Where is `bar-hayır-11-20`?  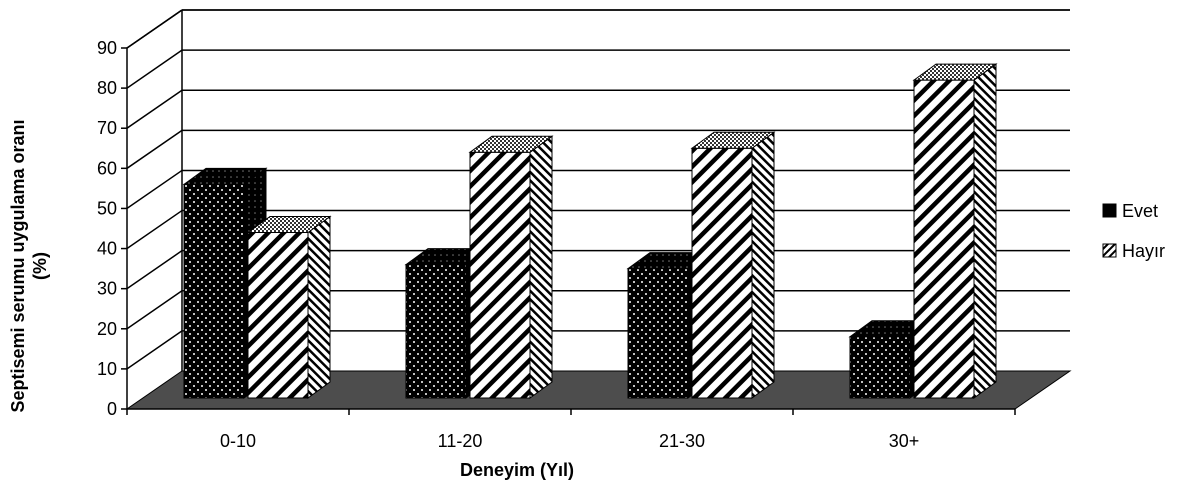
bar-hayır-11-20 is located at coordinates (511, 267).